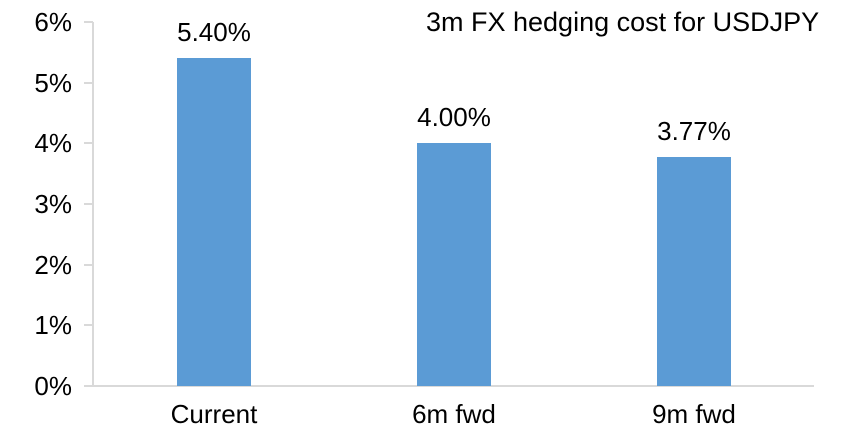 This screenshot has height=441, width=852. Describe the element at coordinates (453, 386) in the screenshot. I see `x-axis-line` at that location.